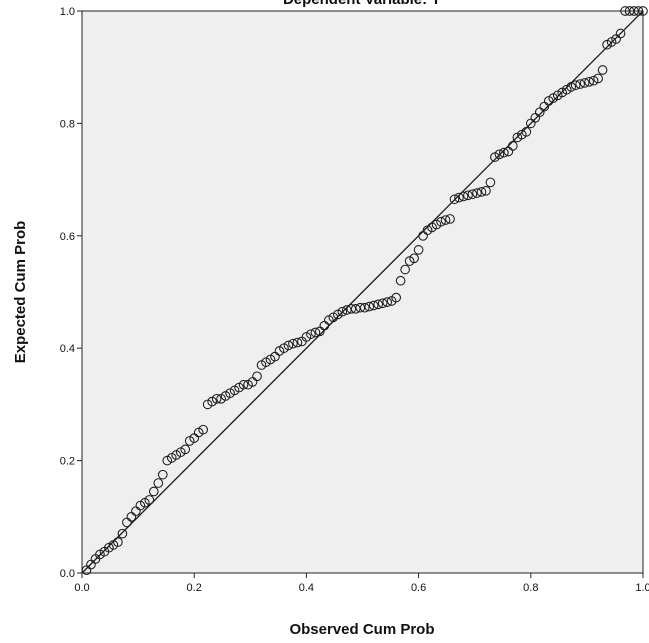 This screenshot has height=643, width=649. I want to click on x-tick-label: 0.8, so click(530, 588).